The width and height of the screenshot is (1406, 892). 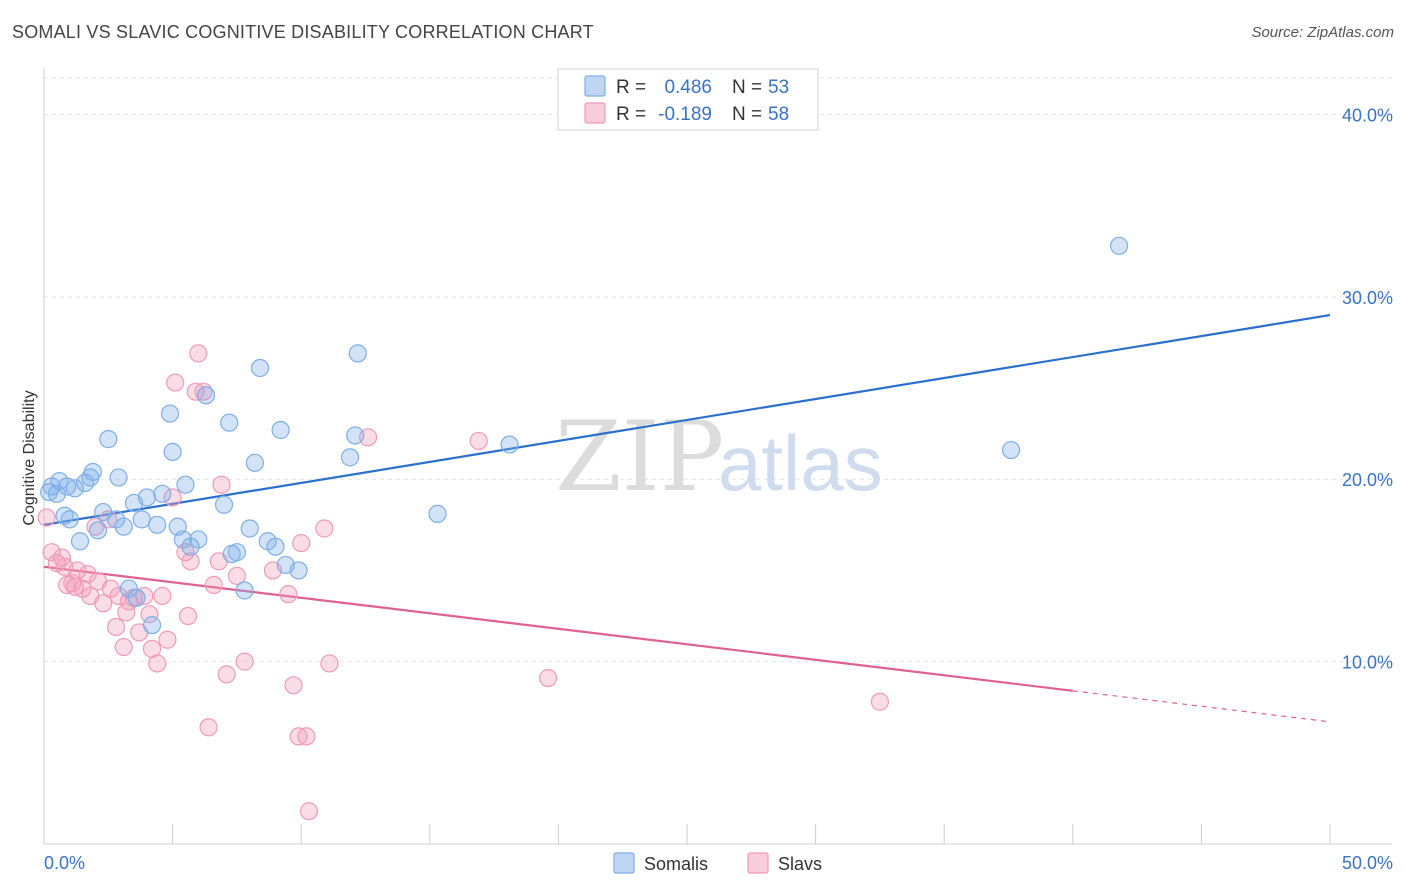 What do you see at coordinates (800, 463) in the screenshot?
I see `watermark-atlas: atlas` at bounding box center [800, 463].